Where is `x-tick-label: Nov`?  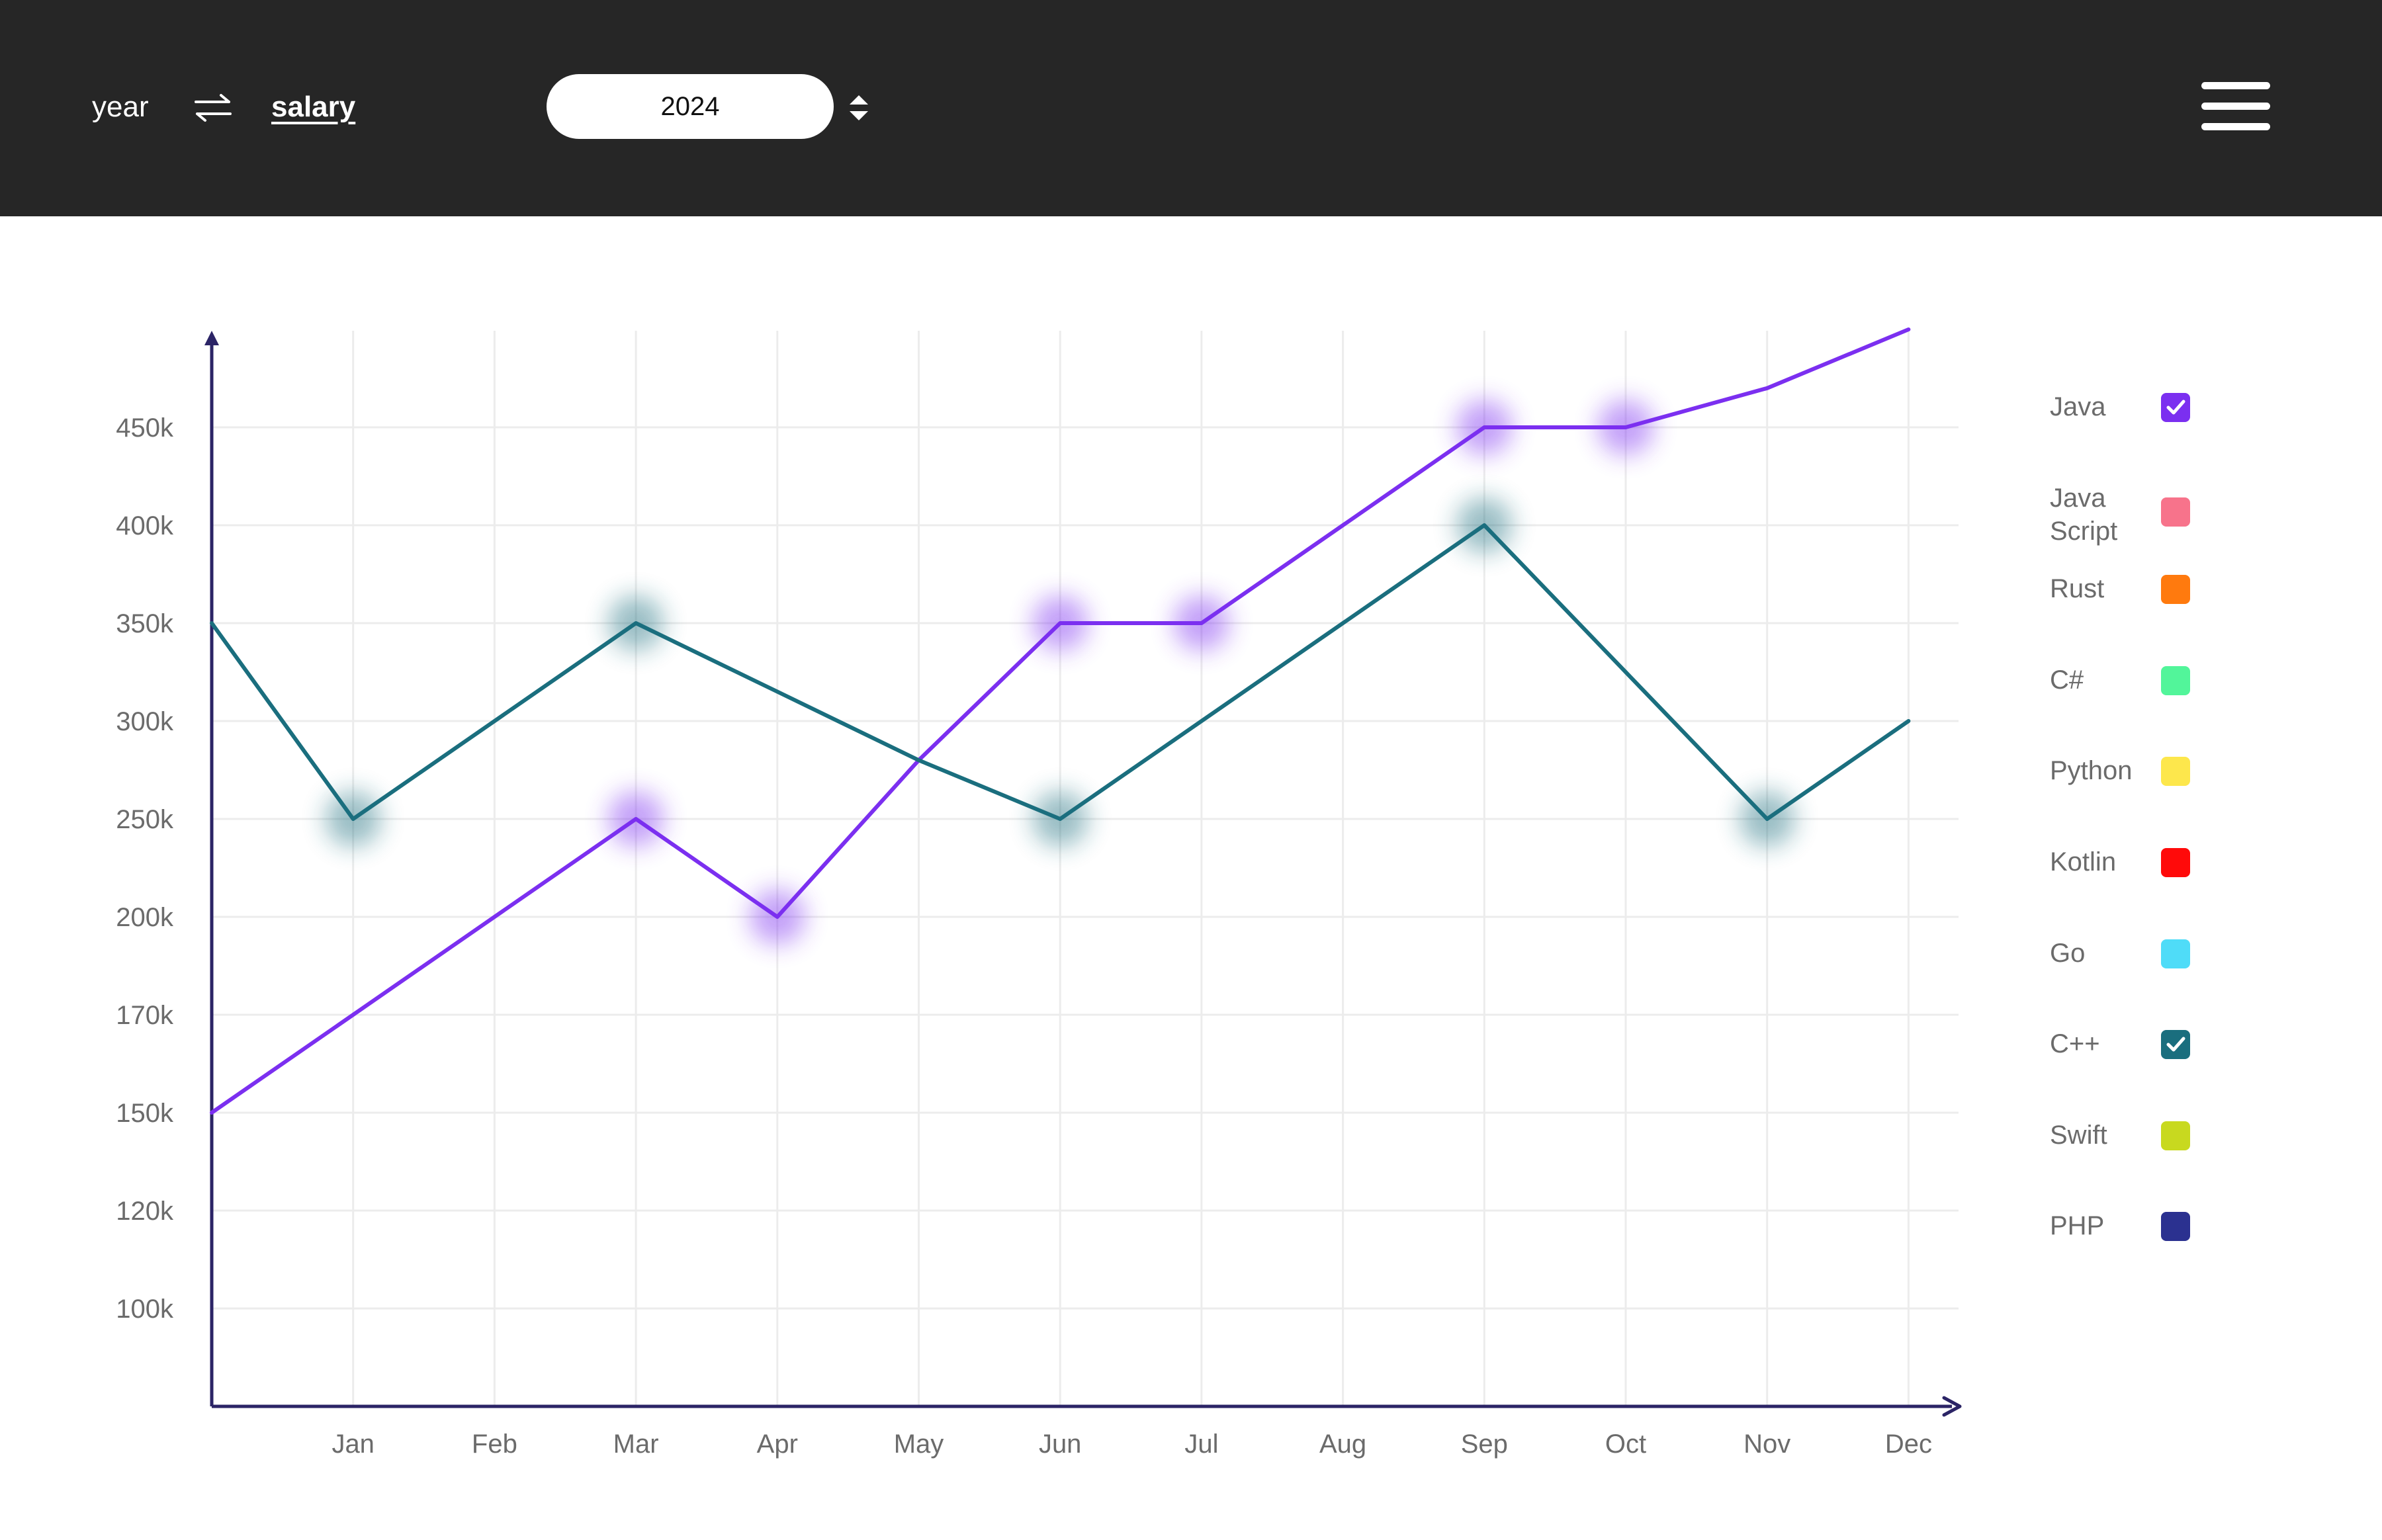 x-tick-label: Nov is located at coordinates (1766, 1444).